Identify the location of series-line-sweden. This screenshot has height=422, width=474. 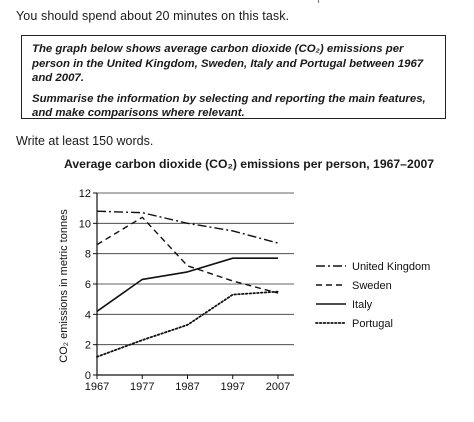
(187, 255).